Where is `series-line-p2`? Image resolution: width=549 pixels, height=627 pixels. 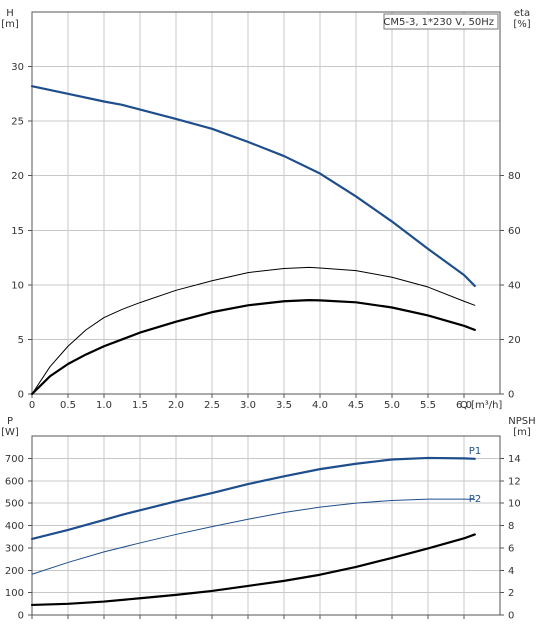
series-line-p2 is located at coordinates (253, 536).